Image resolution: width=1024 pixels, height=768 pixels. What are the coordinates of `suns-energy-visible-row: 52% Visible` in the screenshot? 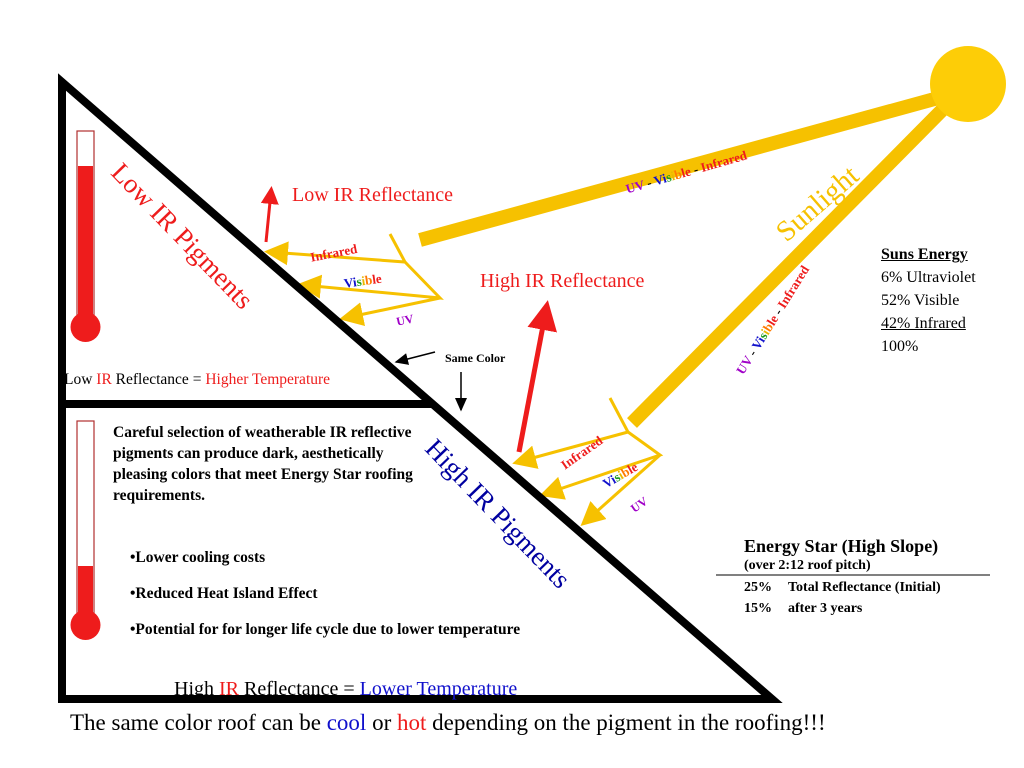 It's located at (920, 300).